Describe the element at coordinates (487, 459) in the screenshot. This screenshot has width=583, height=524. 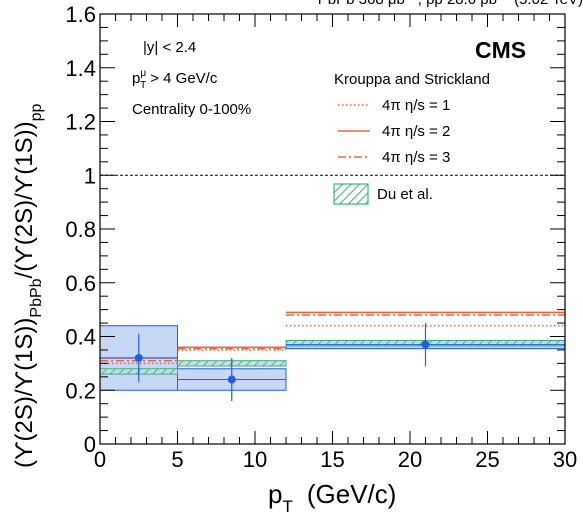
I see `x-tick-label: 25` at that location.